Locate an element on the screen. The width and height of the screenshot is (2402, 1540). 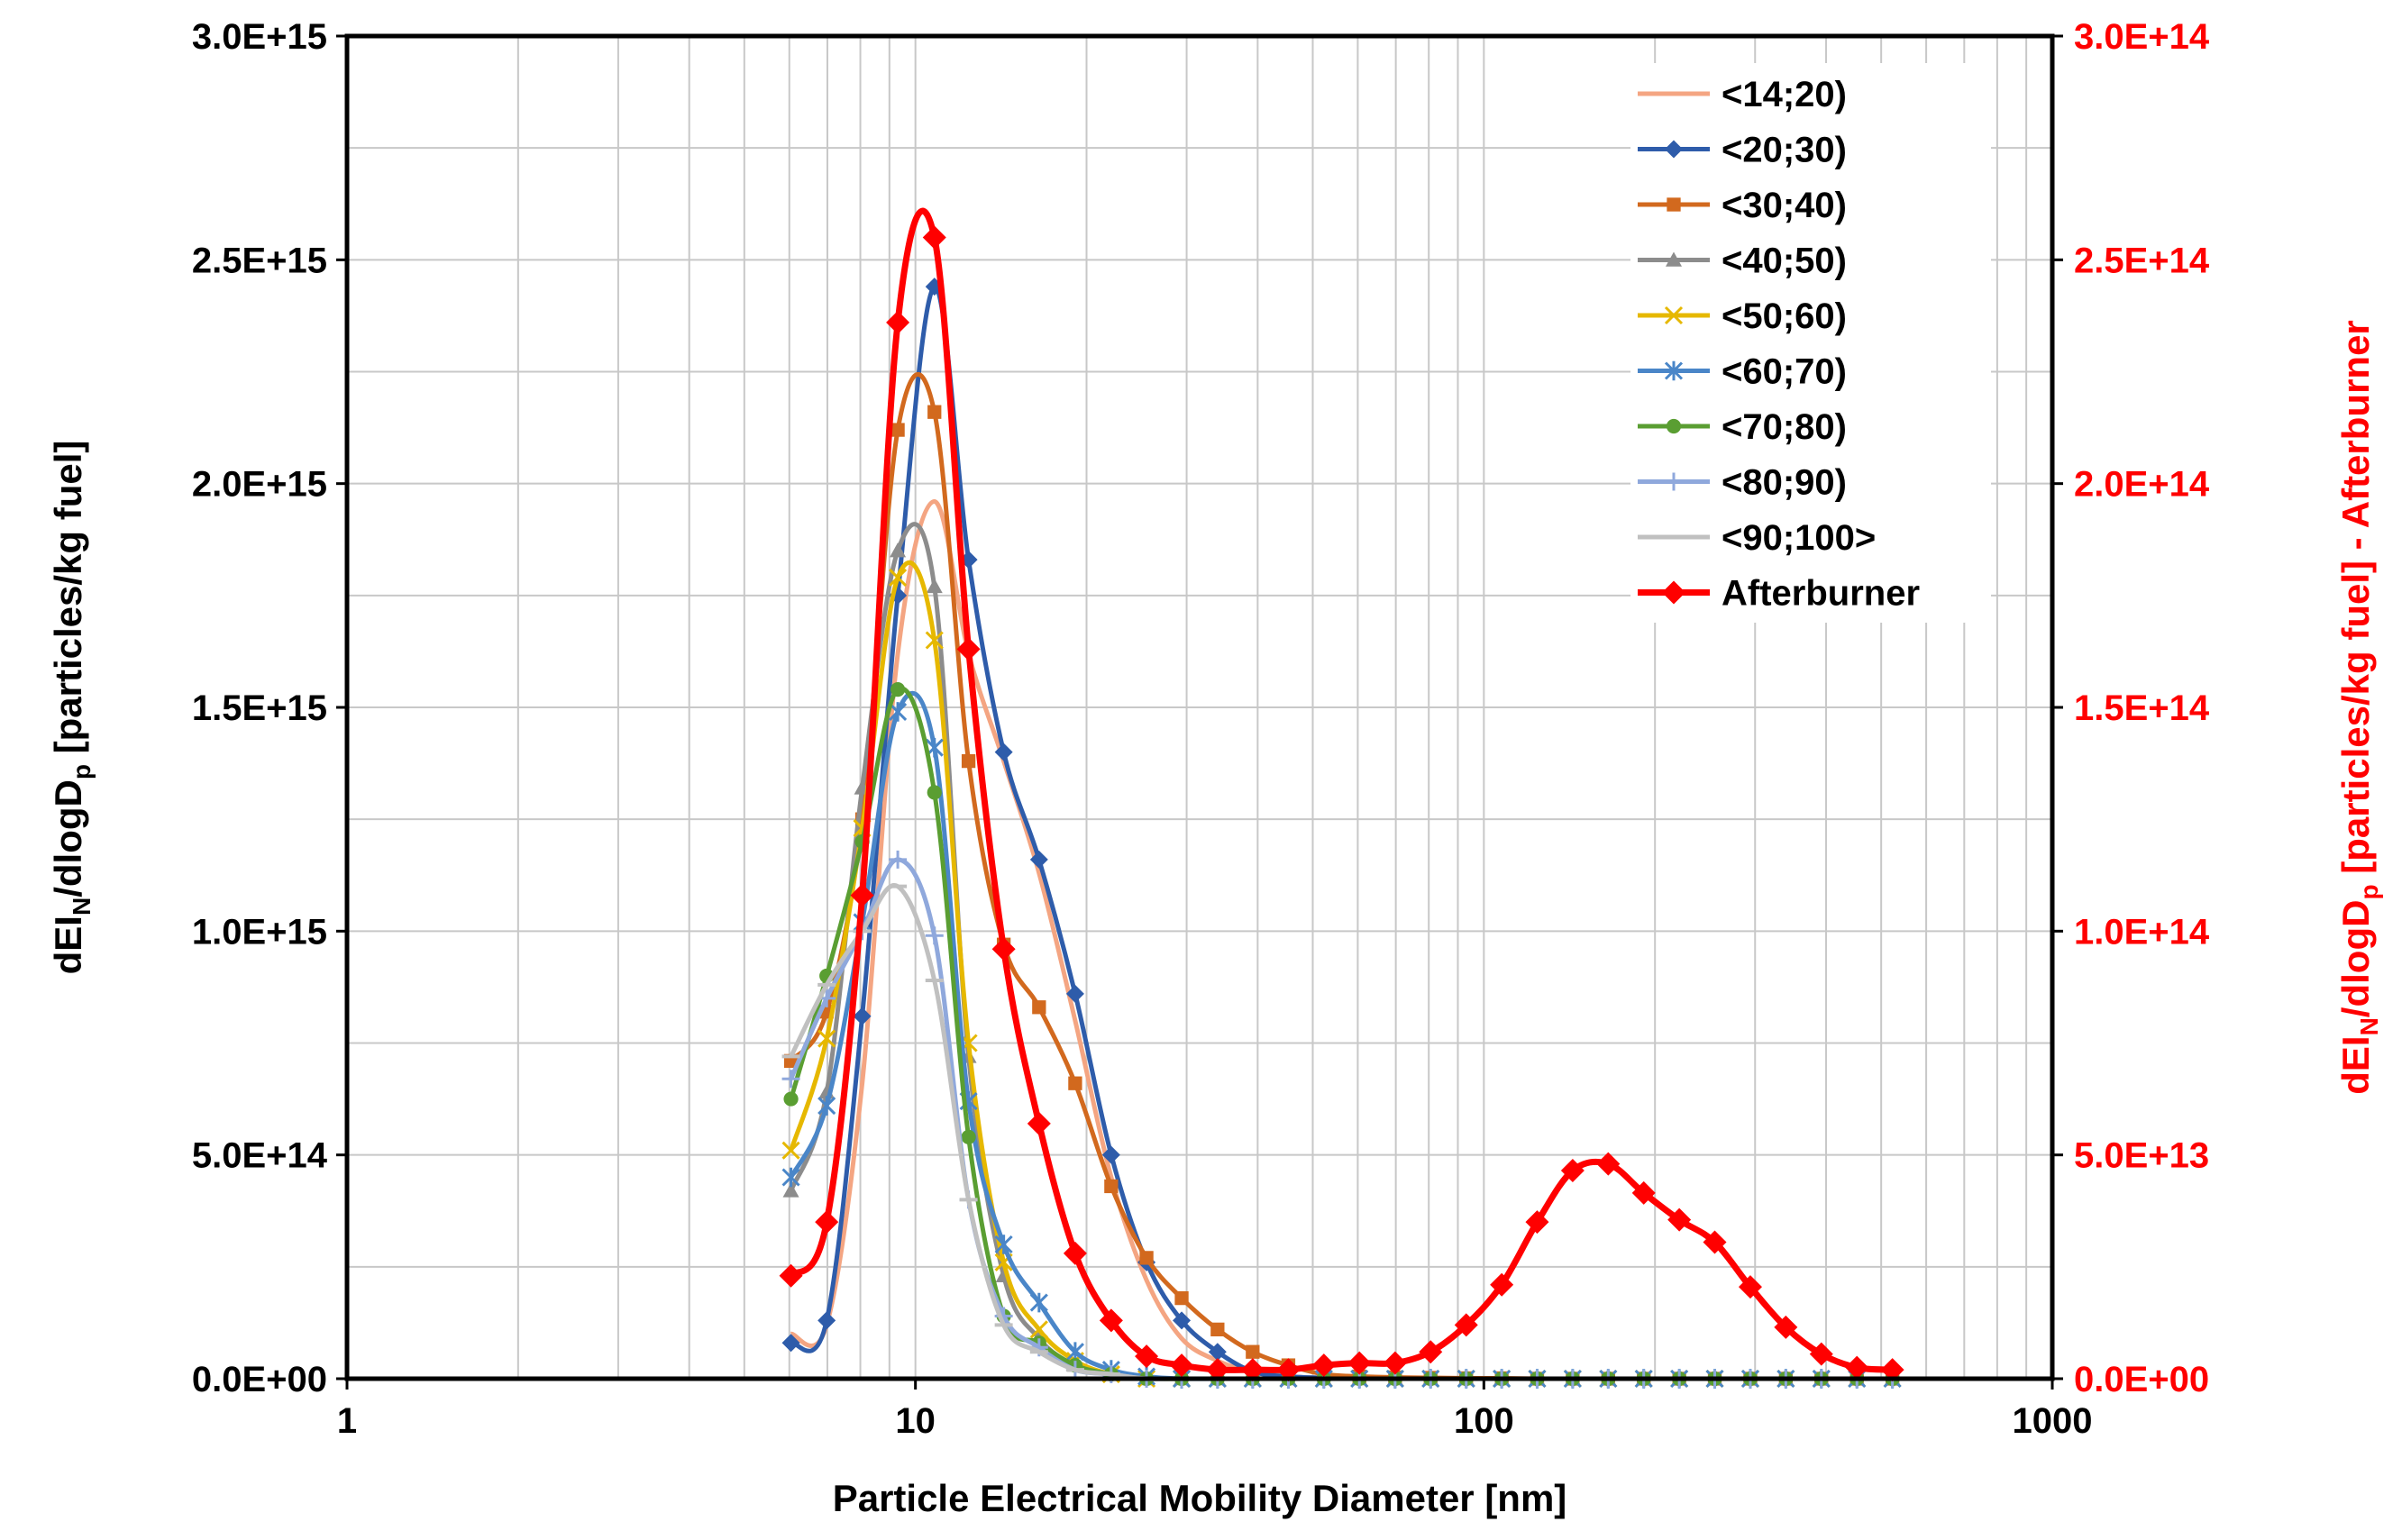
legend-label: <20;30) is located at coordinates (1784, 150).